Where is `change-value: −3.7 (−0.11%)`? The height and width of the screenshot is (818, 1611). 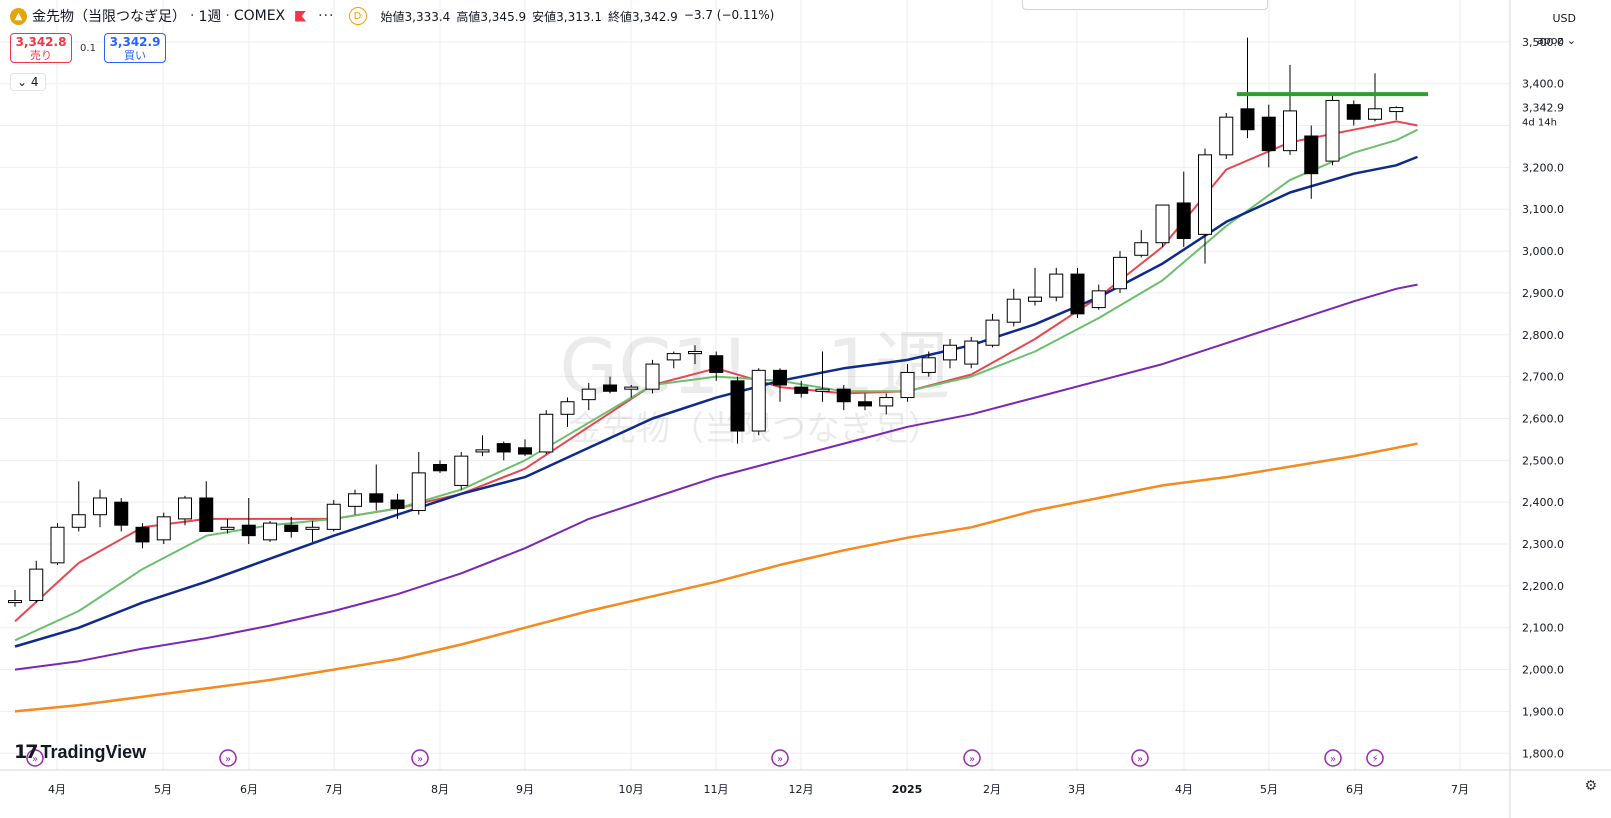 change-value: −3.7 (−0.11%) is located at coordinates (729, 14).